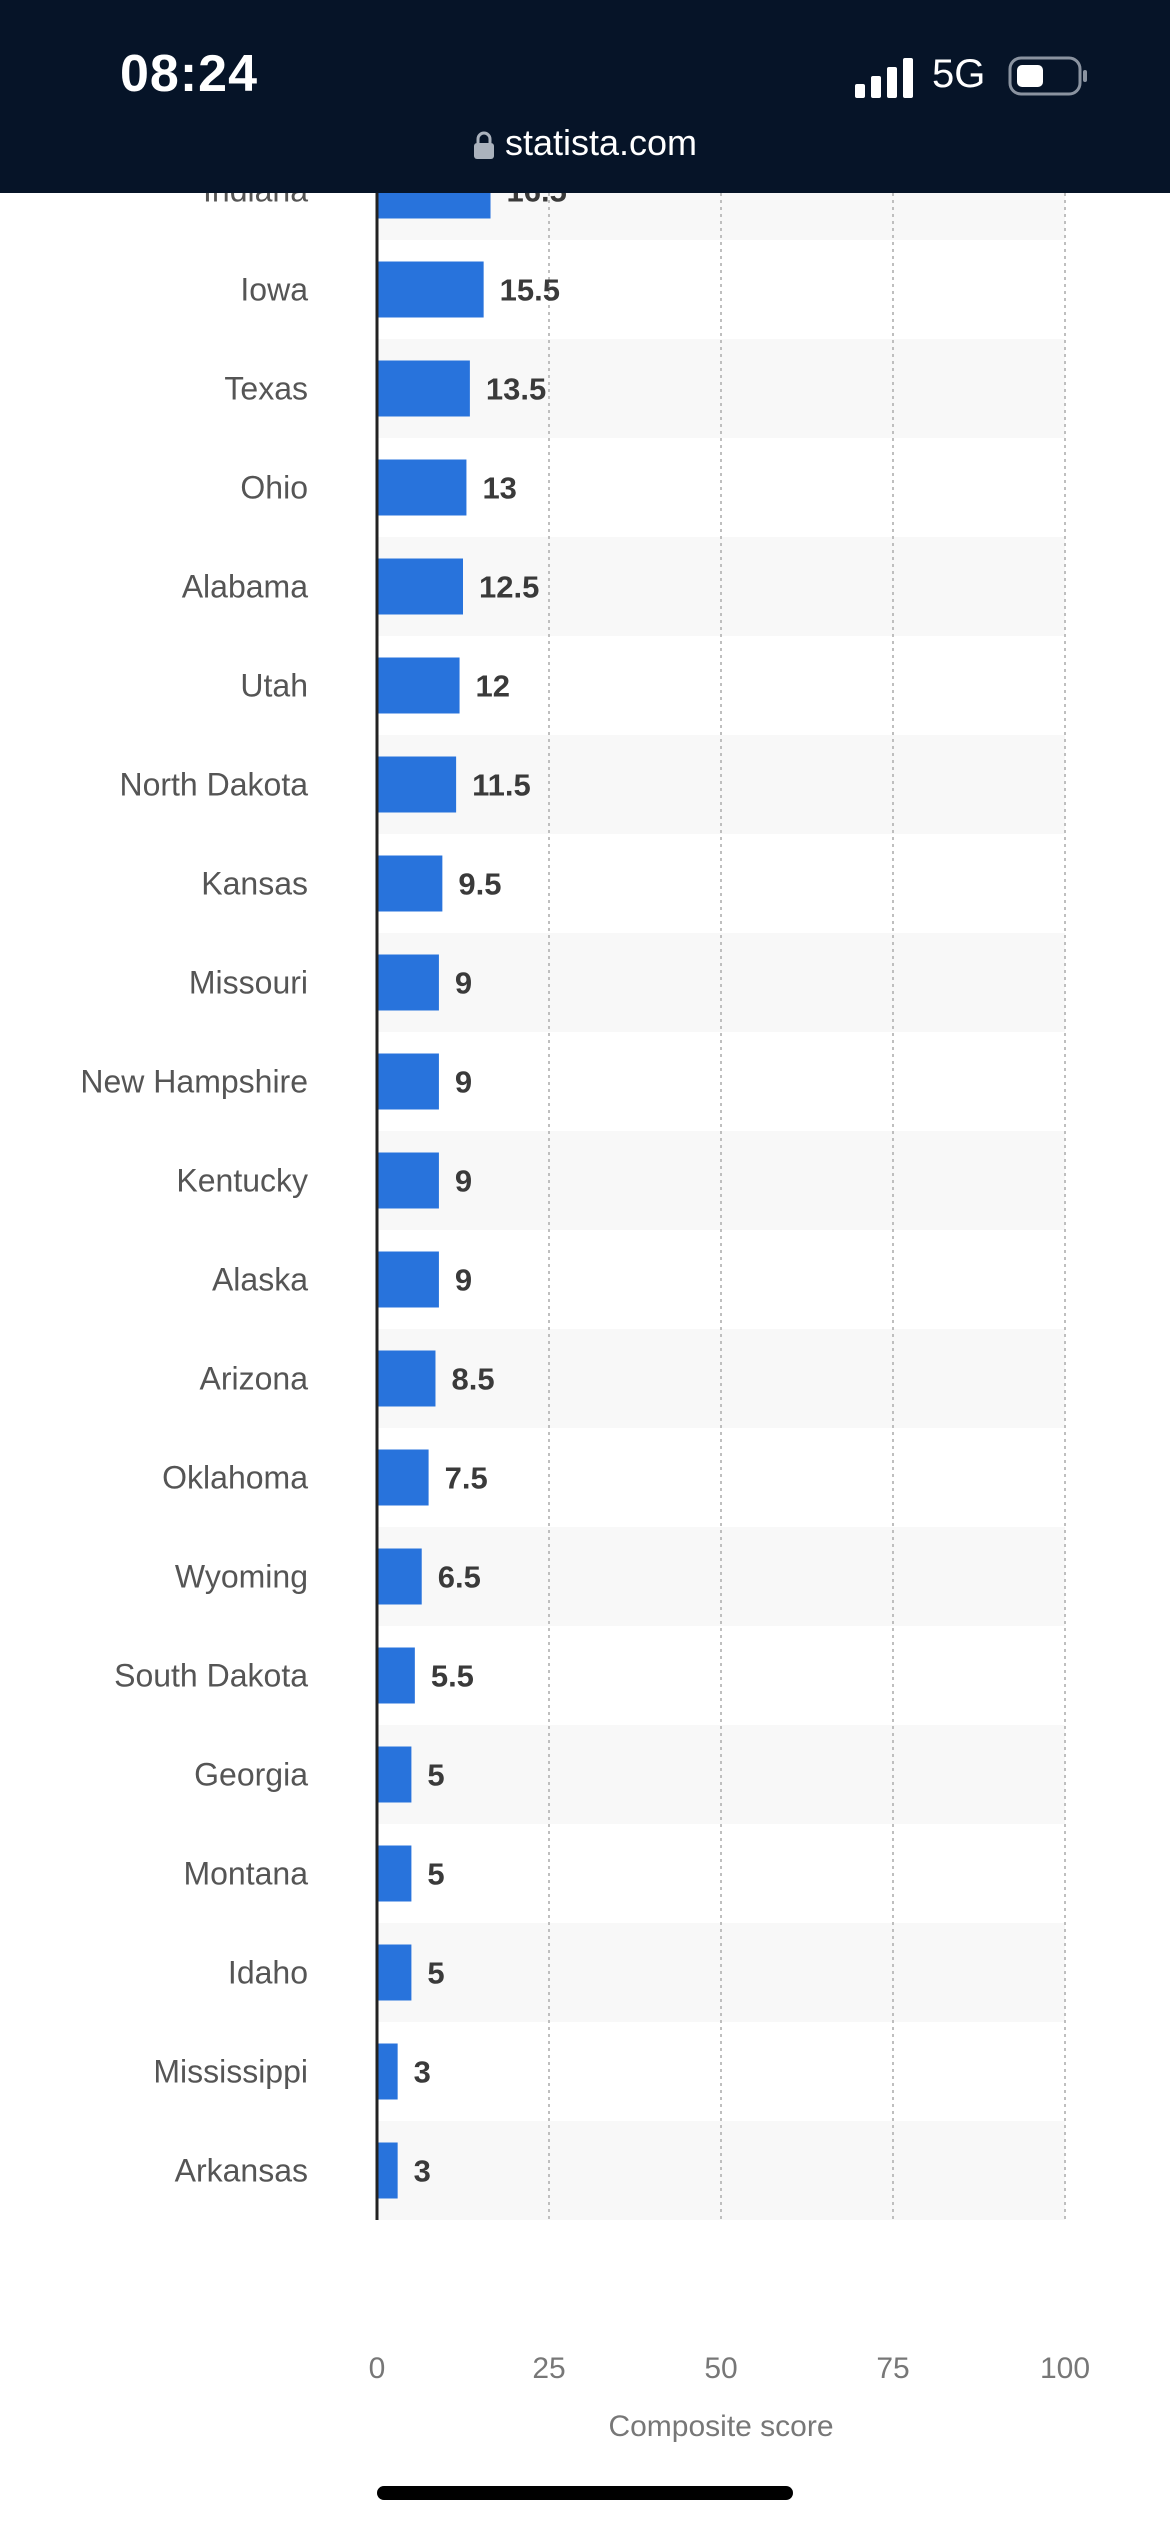 Image resolution: width=1170 pixels, height=2532 pixels. What do you see at coordinates (466, 1478) in the screenshot?
I see `value-label: 7.5` at bounding box center [466, 1478].